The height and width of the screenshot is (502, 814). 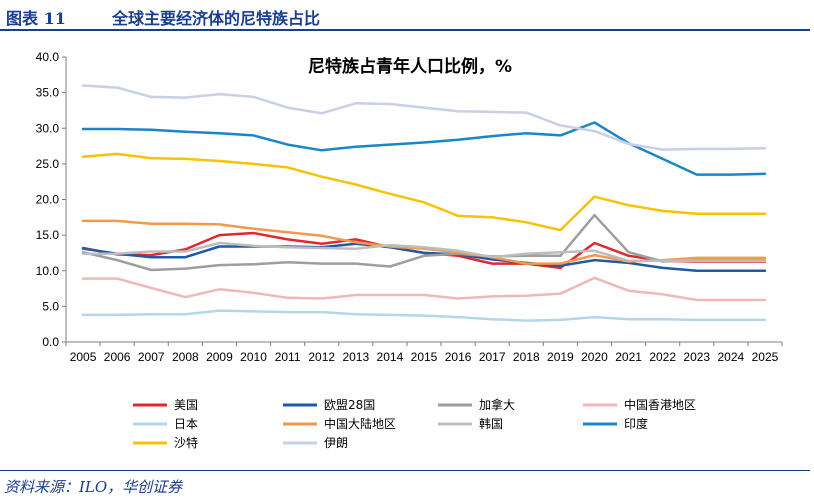 What do you see at coordinates (410, 66) in the screenshot?
I see `chart-title: 尼特族占青年人口比例，%` at bounding box center [410, 66].